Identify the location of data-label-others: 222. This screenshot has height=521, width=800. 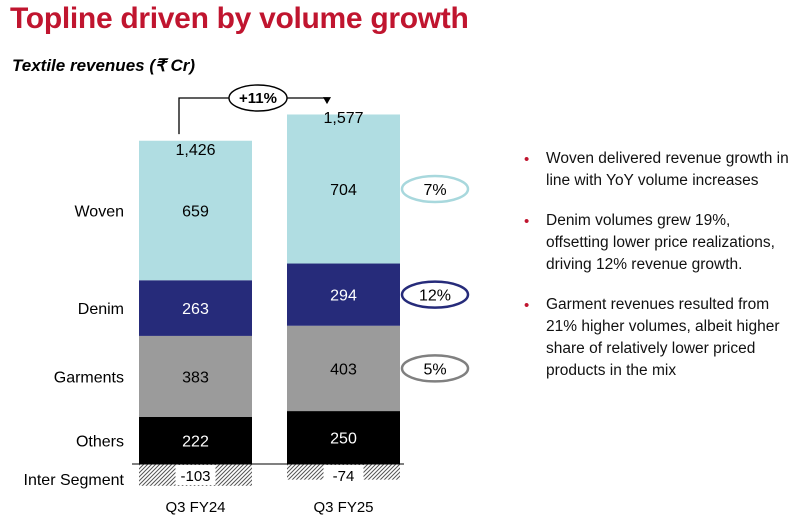
(195, 442).